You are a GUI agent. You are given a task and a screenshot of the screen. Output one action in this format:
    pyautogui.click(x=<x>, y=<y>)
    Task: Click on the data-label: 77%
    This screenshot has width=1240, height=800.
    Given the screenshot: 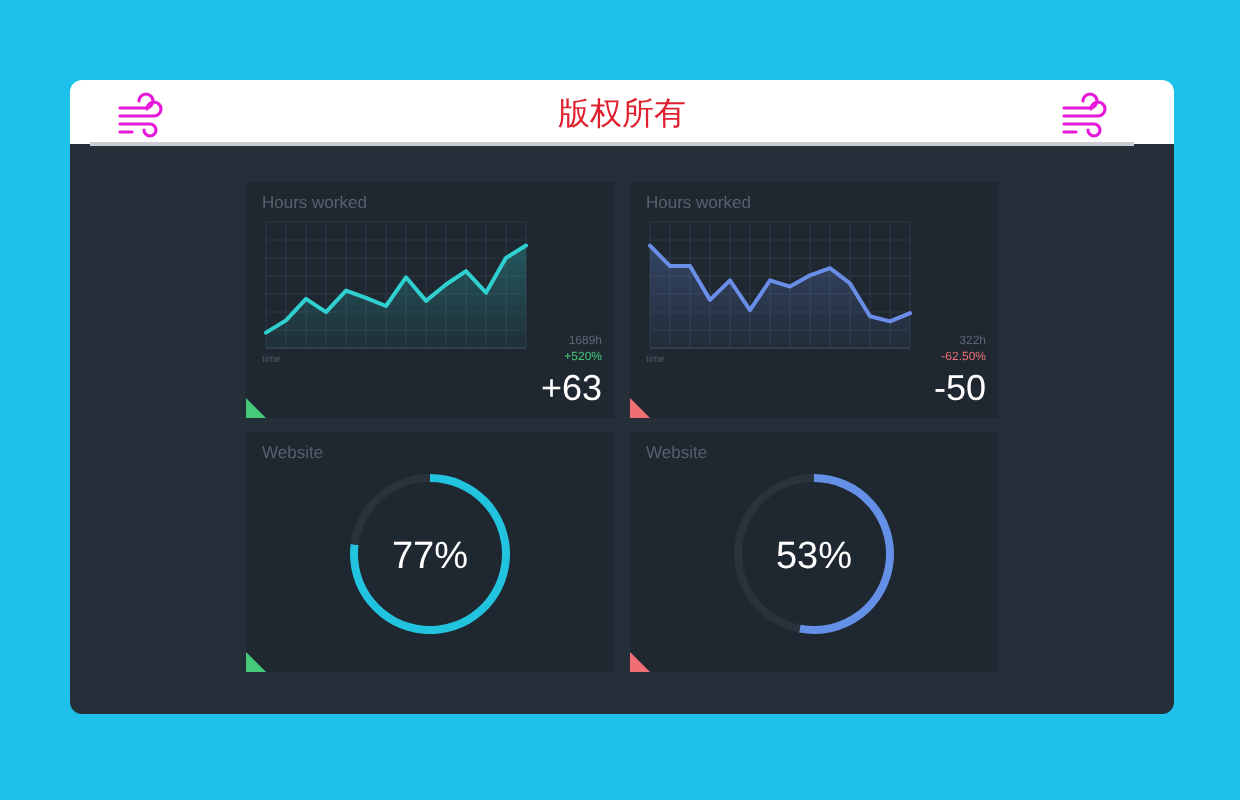 What is the action you would take?
    pyautogui.click(x=430, y=557)
    